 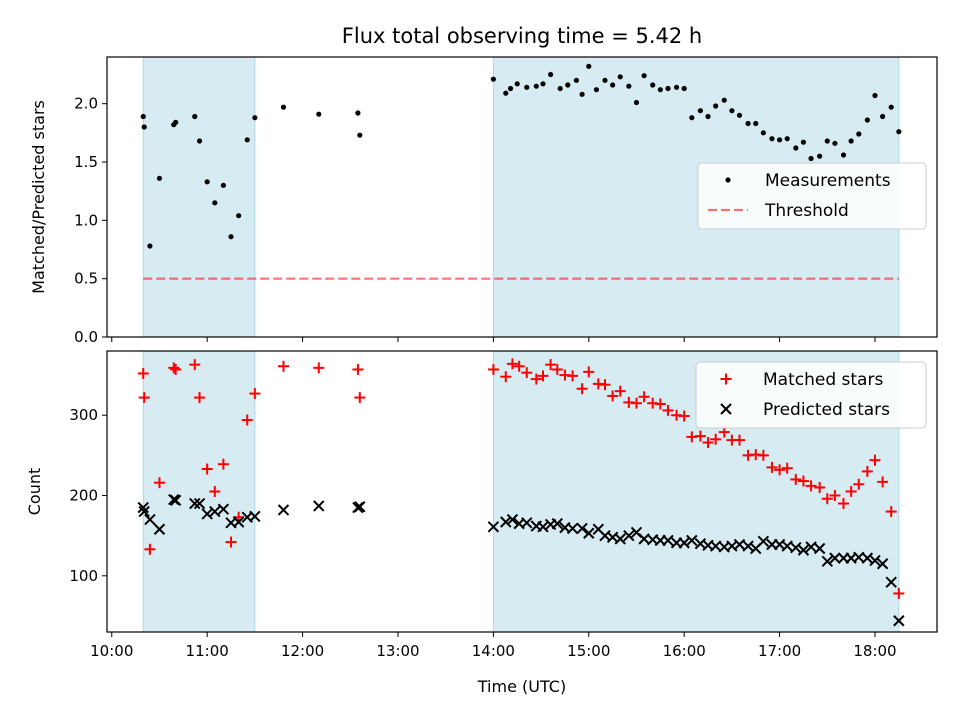 I want to click on y-tick-label: 300, so click(x=83, y=415).